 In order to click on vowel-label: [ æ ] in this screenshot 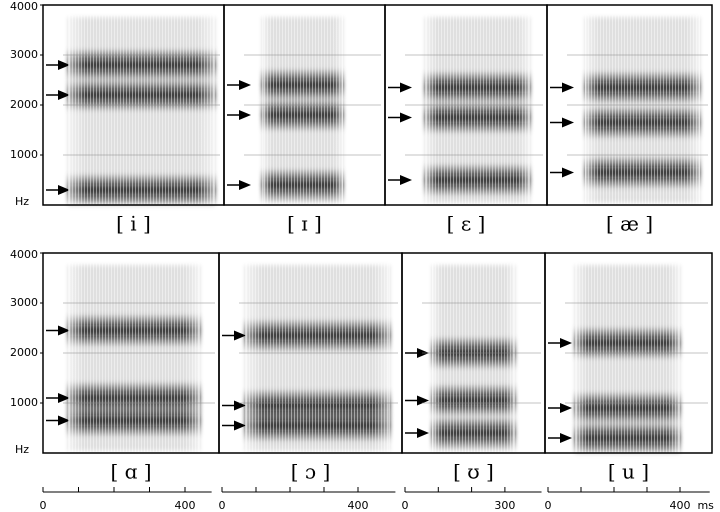, I will do `click(629, 224)`.